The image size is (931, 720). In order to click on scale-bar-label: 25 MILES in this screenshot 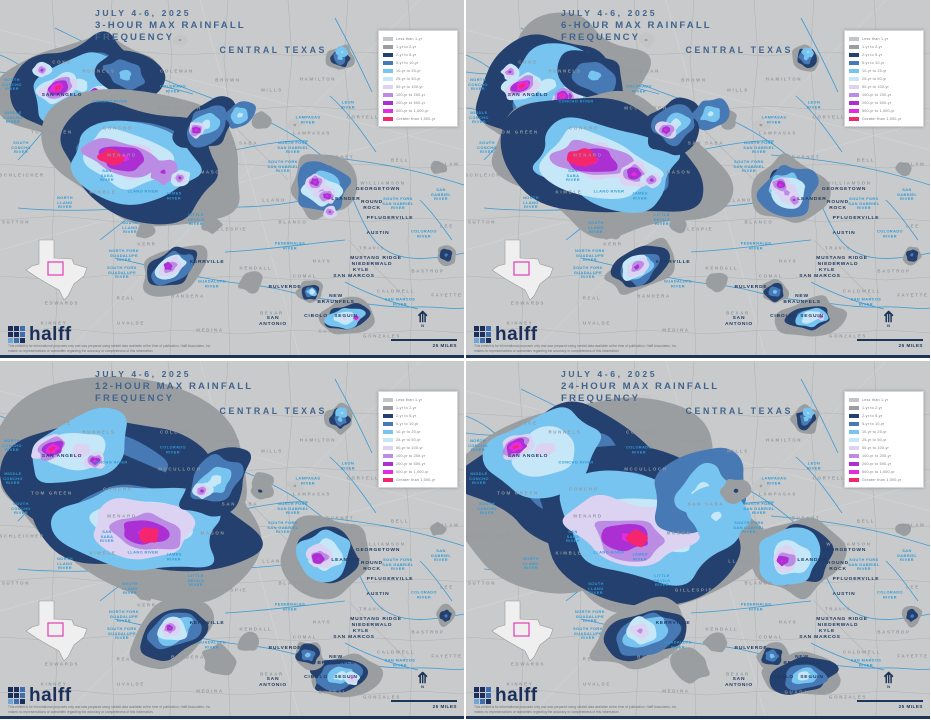, I will do `click(444, 345)`.